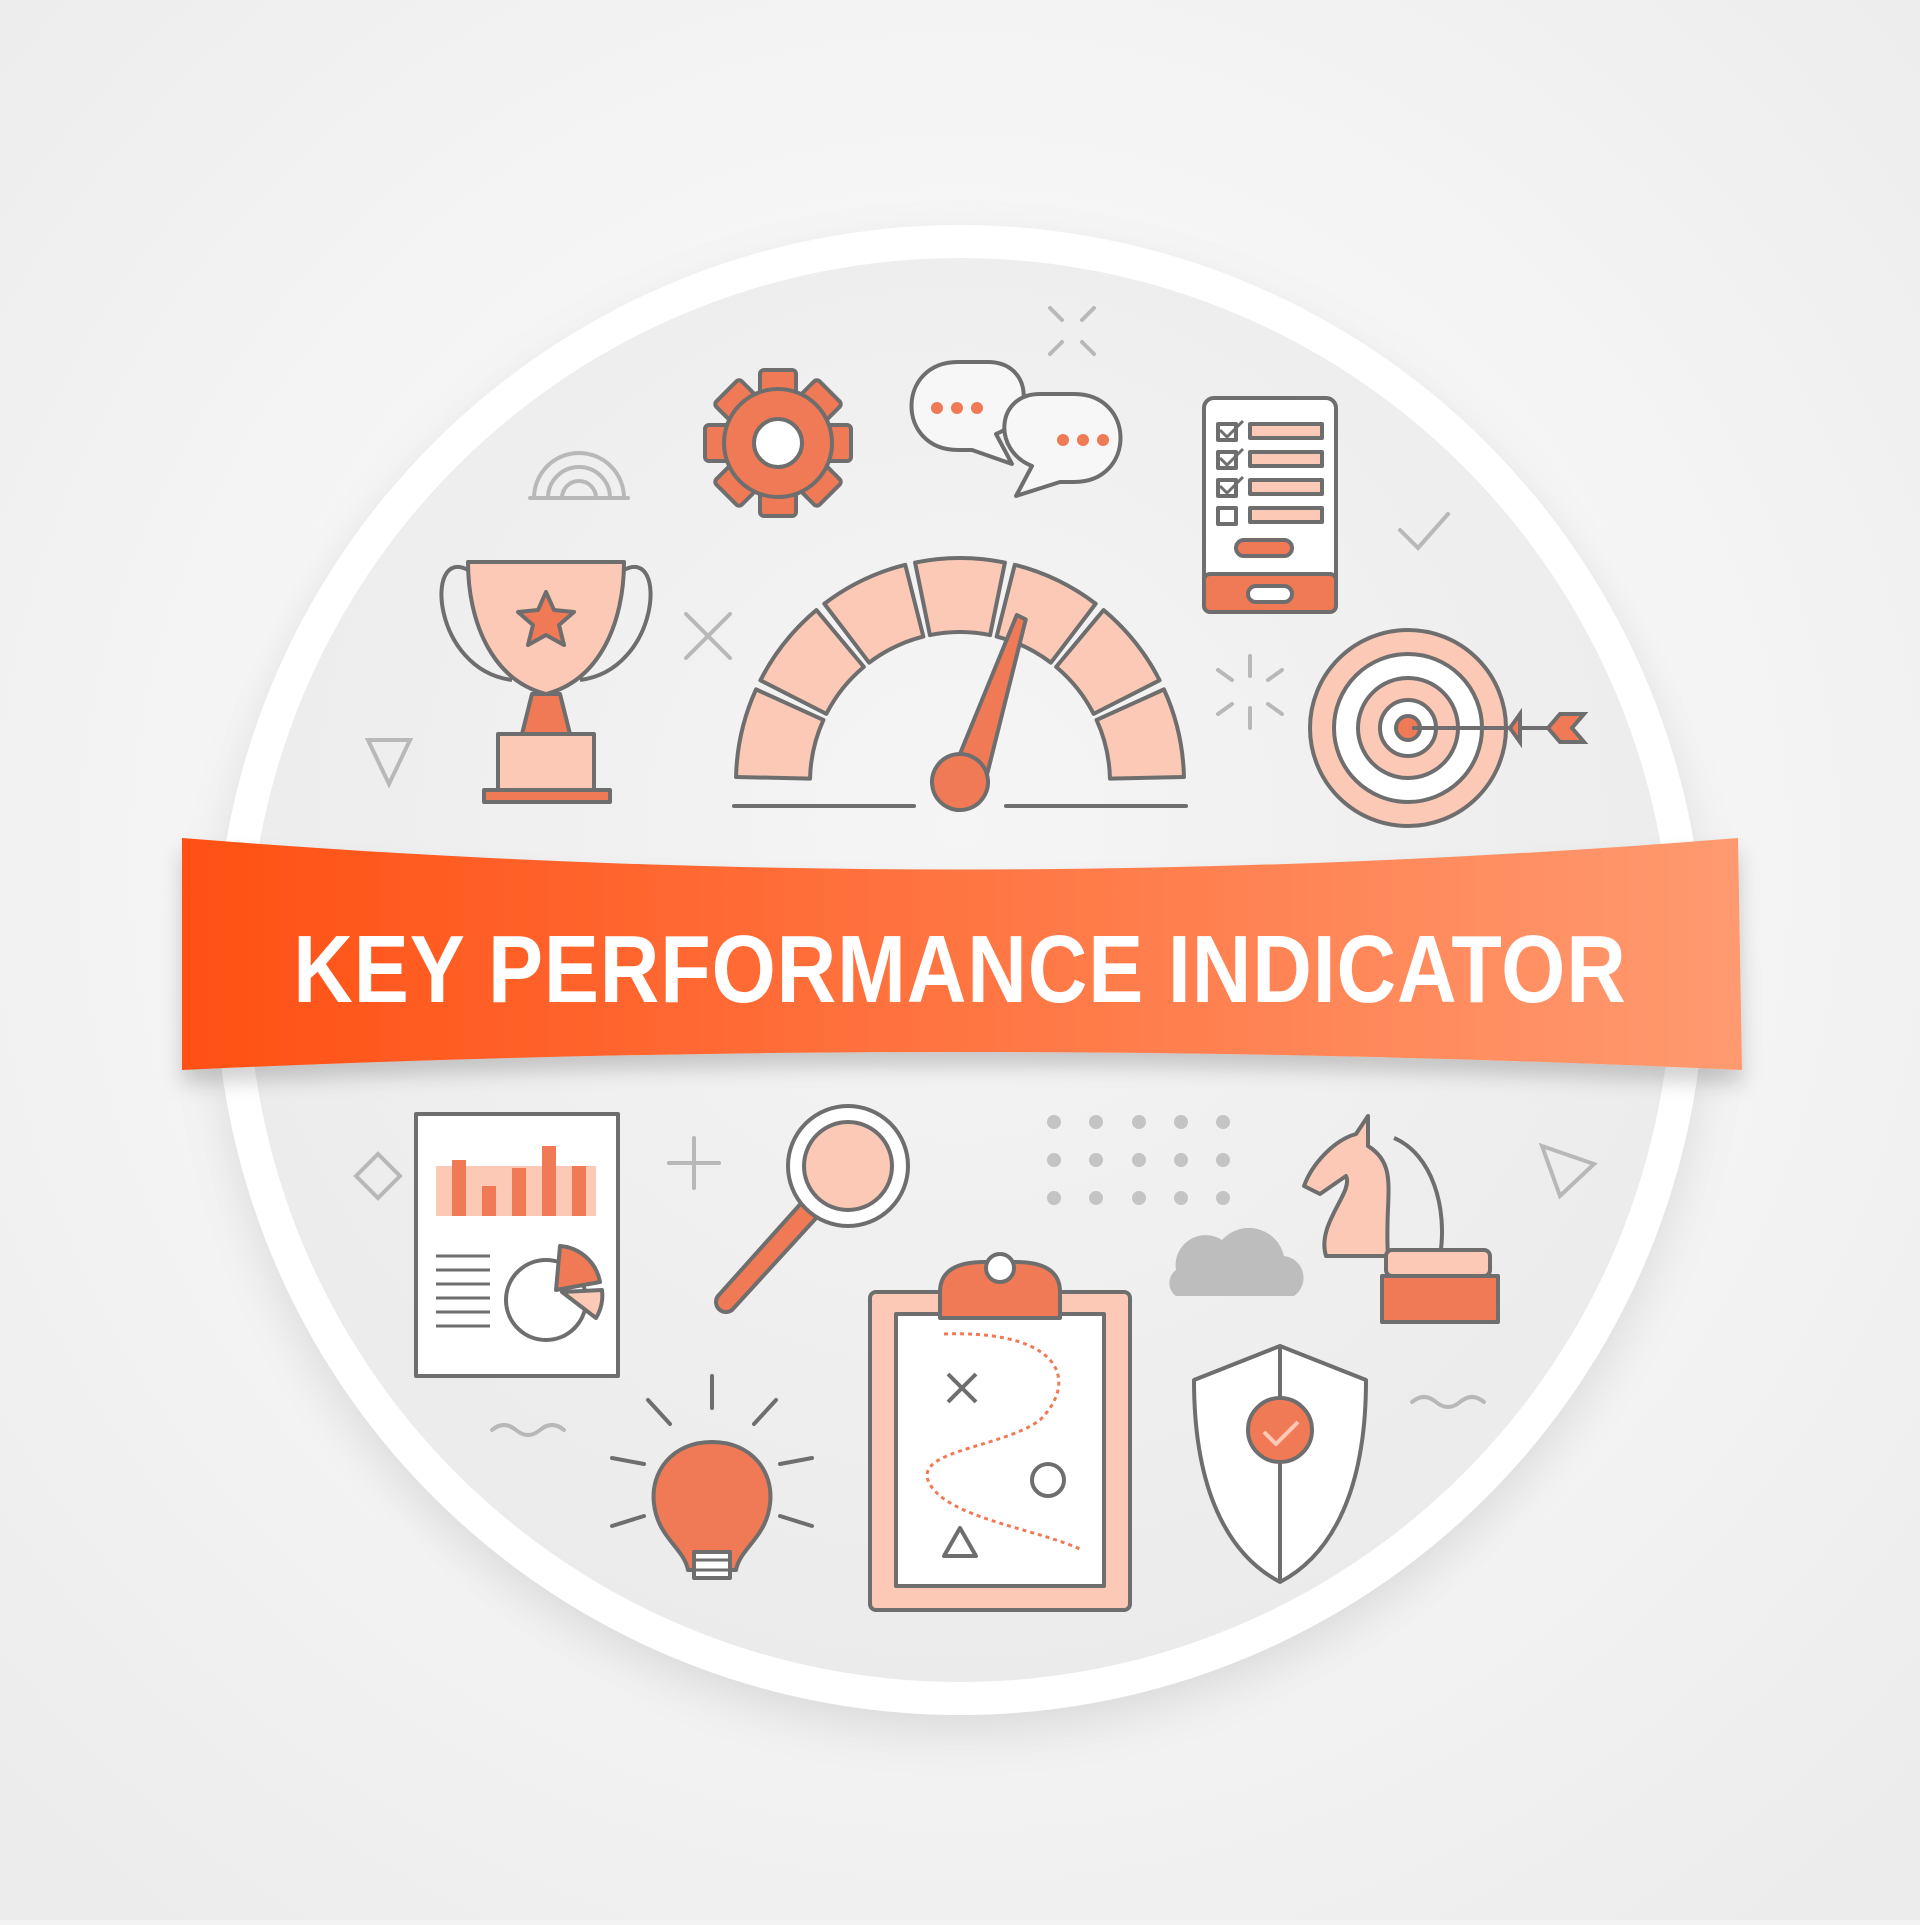 Image resolution: width=1920 pixels, height=1925 pixels. Describe the element at coordinates (979, 712) in the screenshot. I see `gauge-needle` at that location.